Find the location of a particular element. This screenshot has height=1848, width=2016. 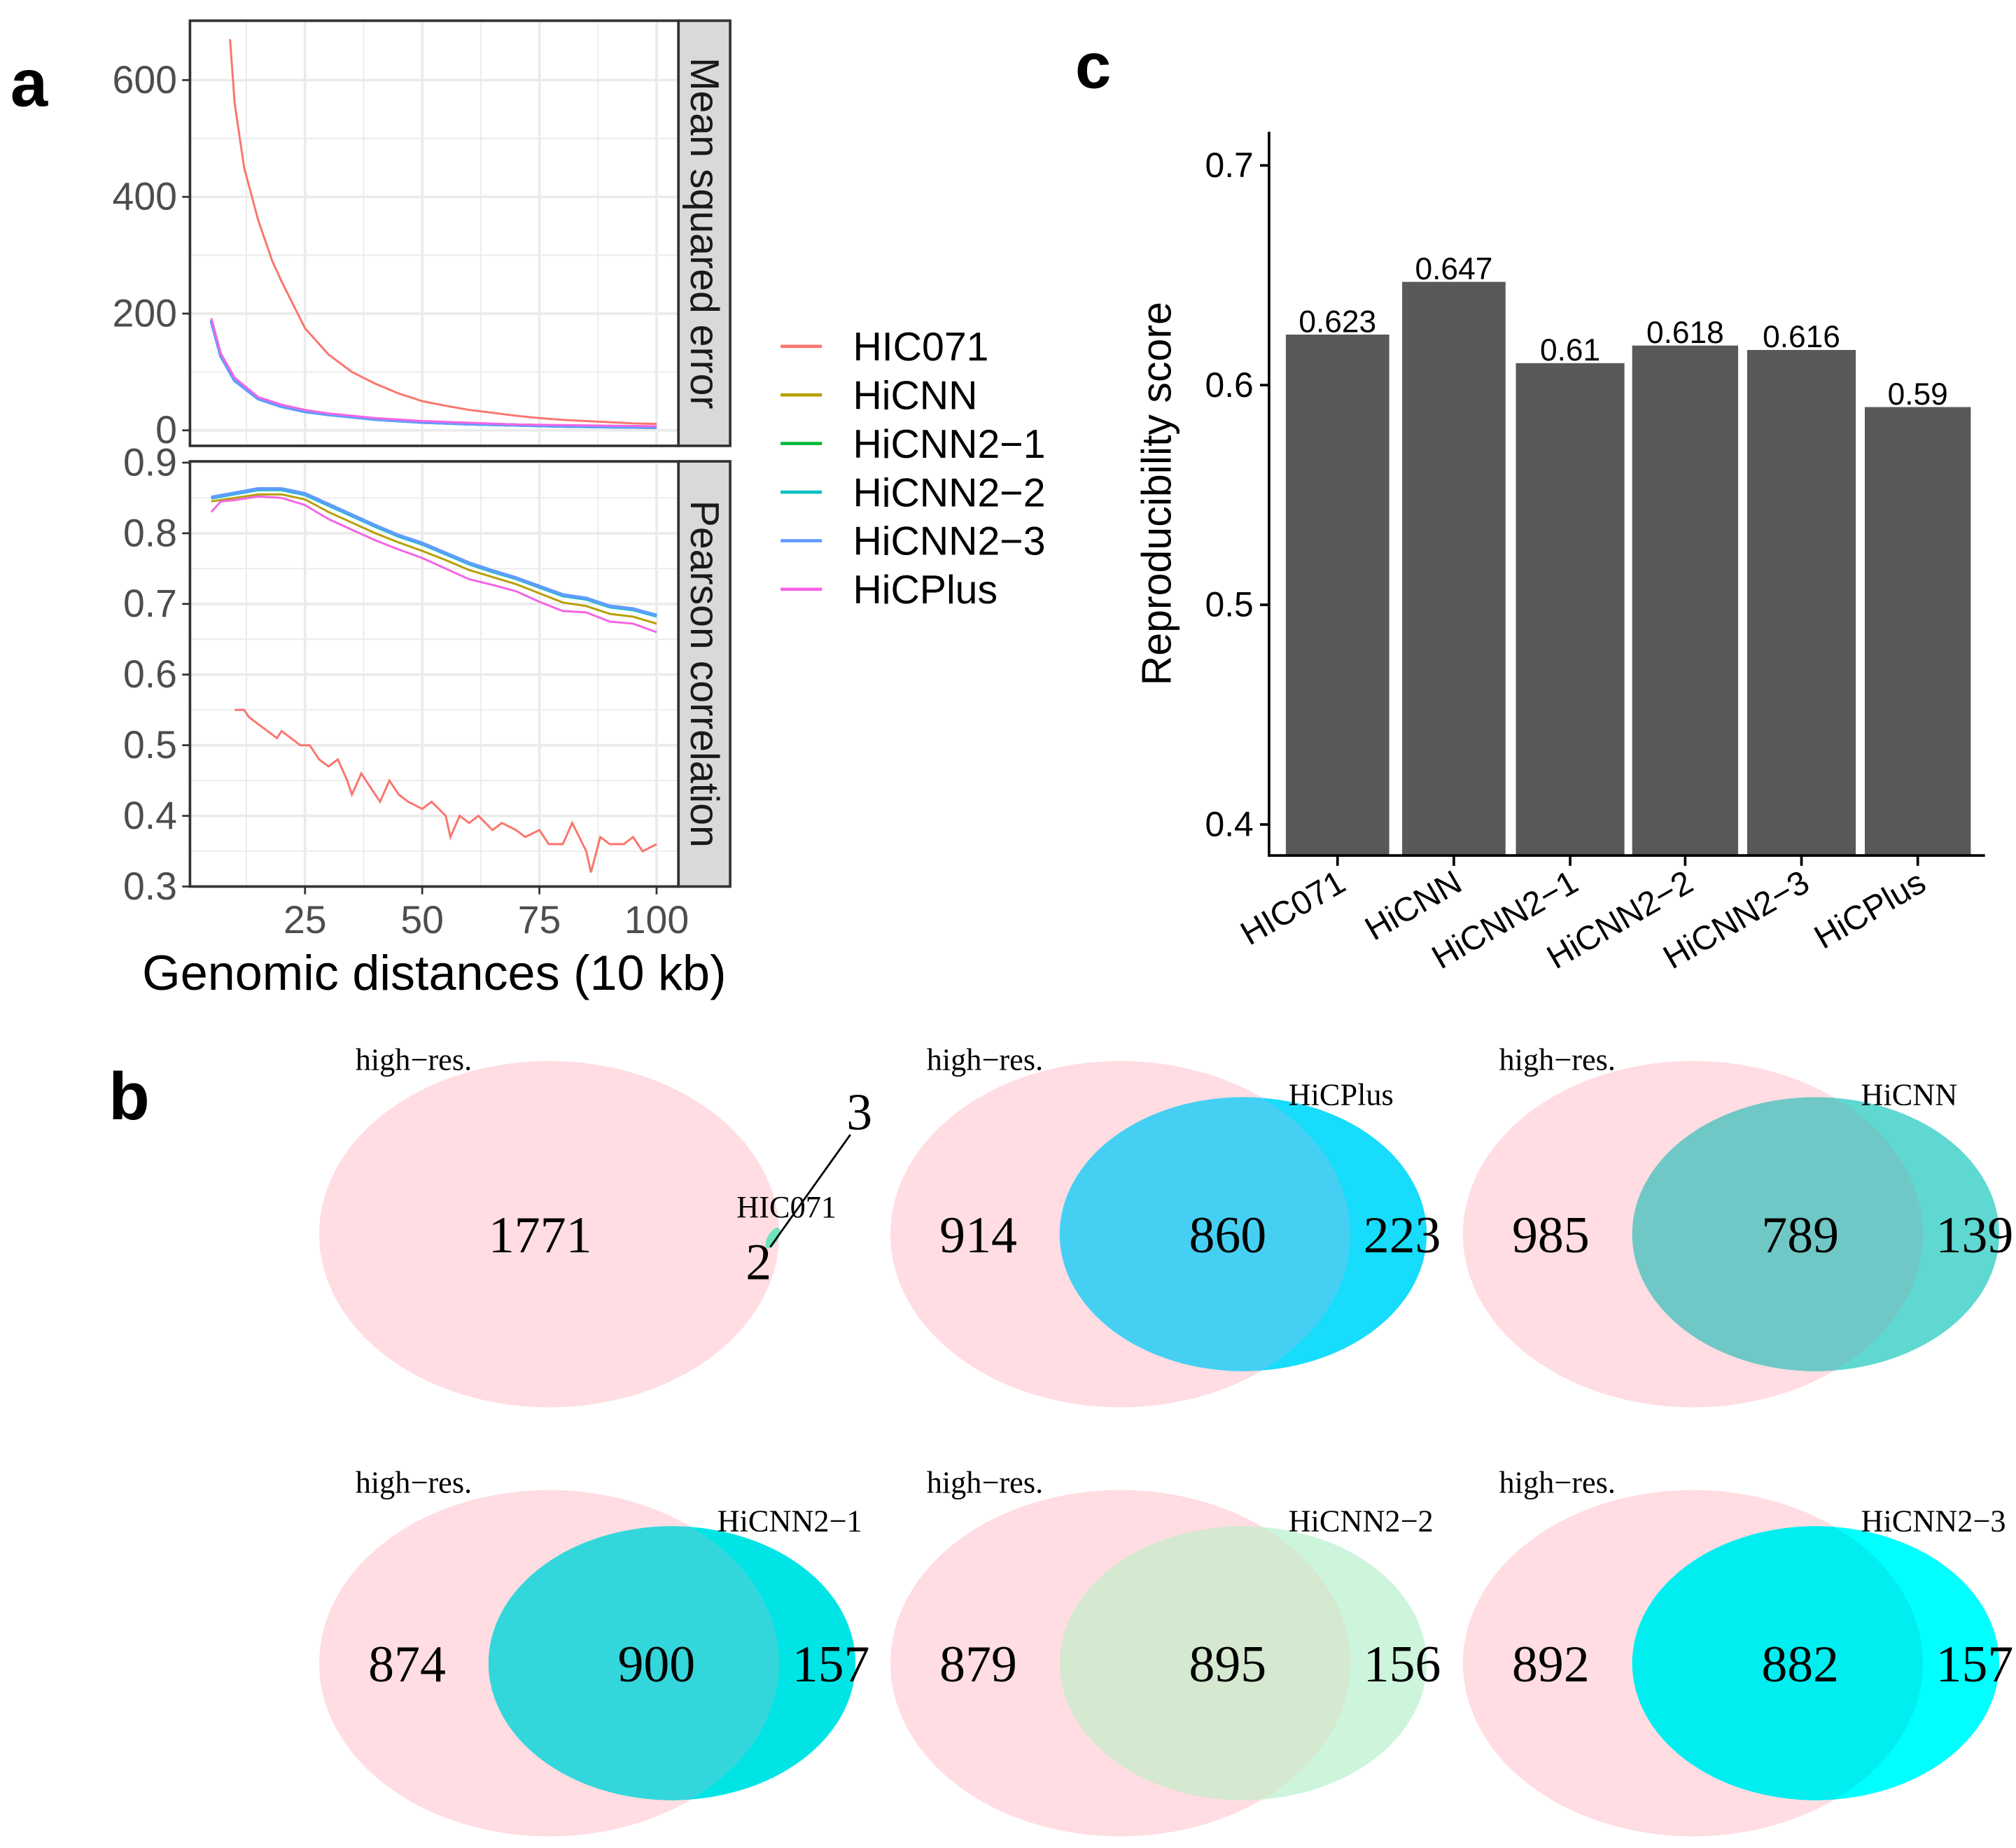

venn-count-only-right: 139 is located at coordinates (1975, 1235).